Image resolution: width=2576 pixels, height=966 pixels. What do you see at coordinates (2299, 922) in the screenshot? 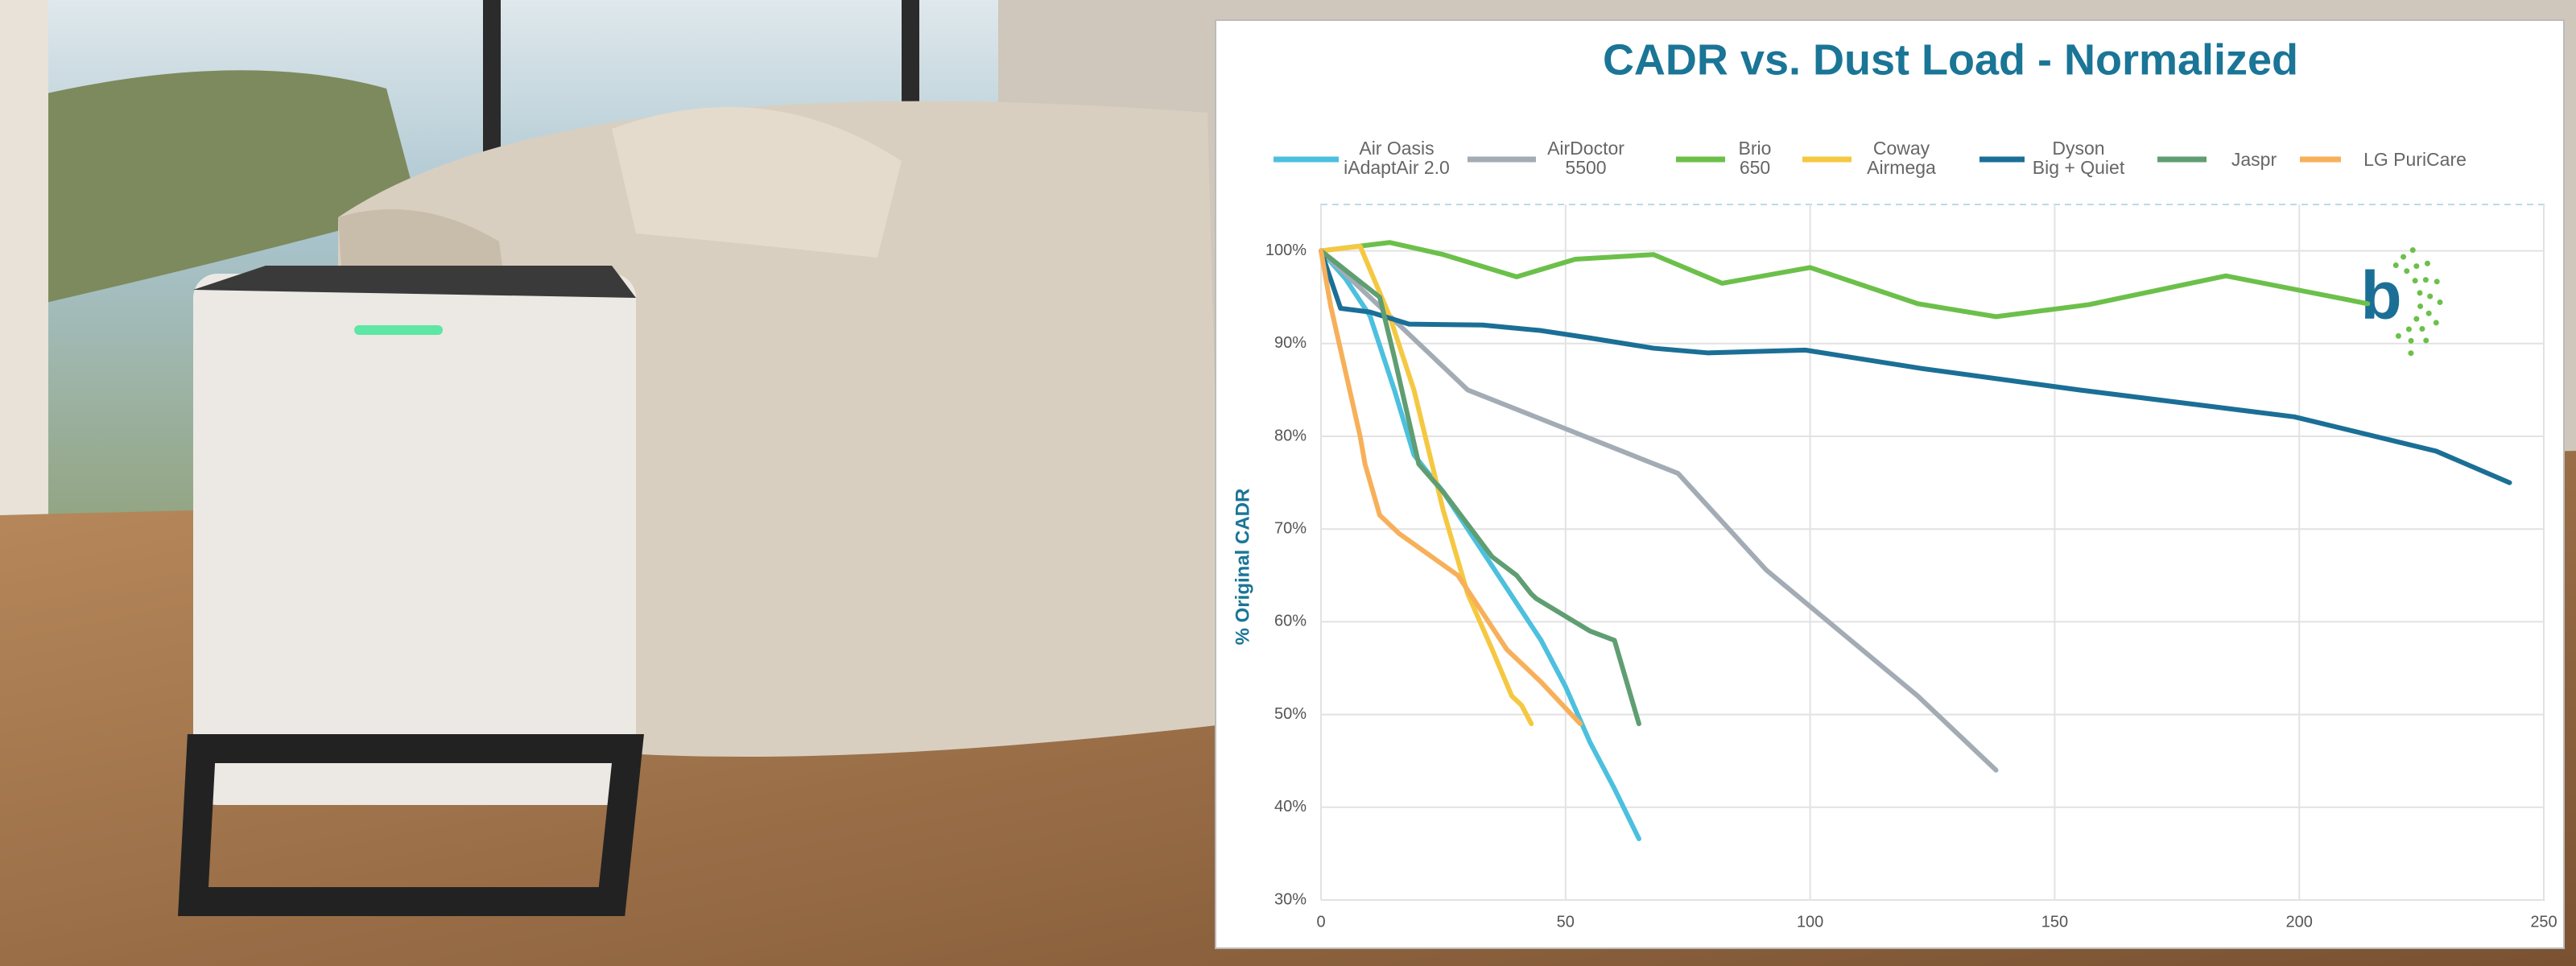
I see `x-tick-label: 200` at bounding box center [2299, 922].